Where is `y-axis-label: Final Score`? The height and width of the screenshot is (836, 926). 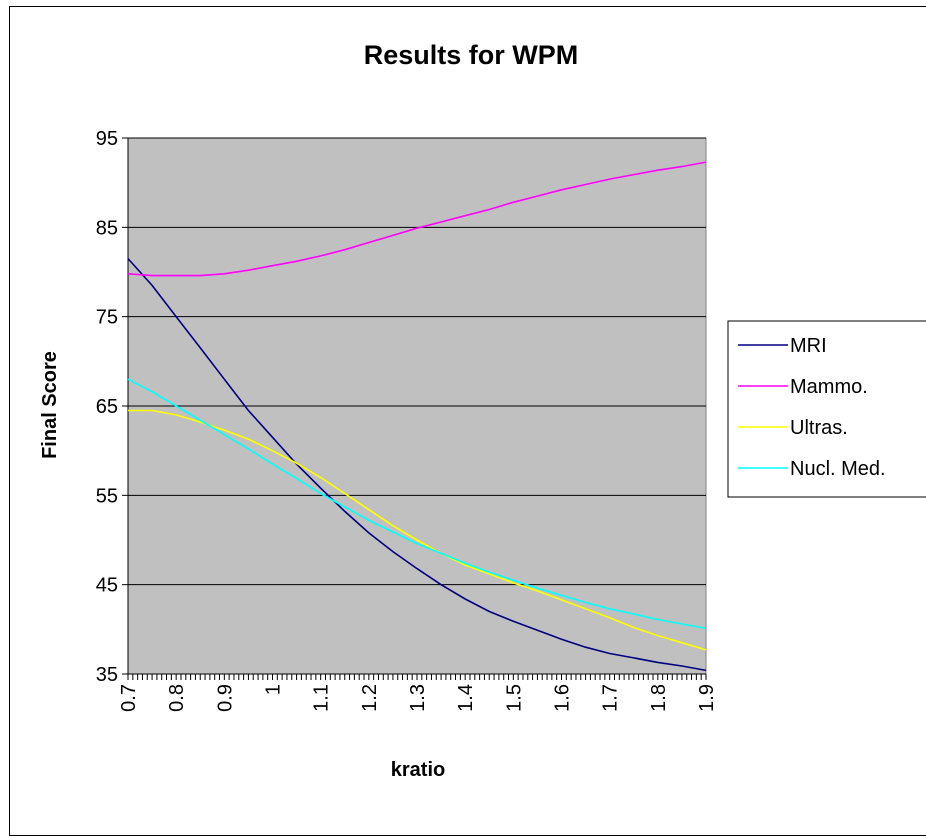 y-axis-label: Final Score is located at coordinates (50, 405).